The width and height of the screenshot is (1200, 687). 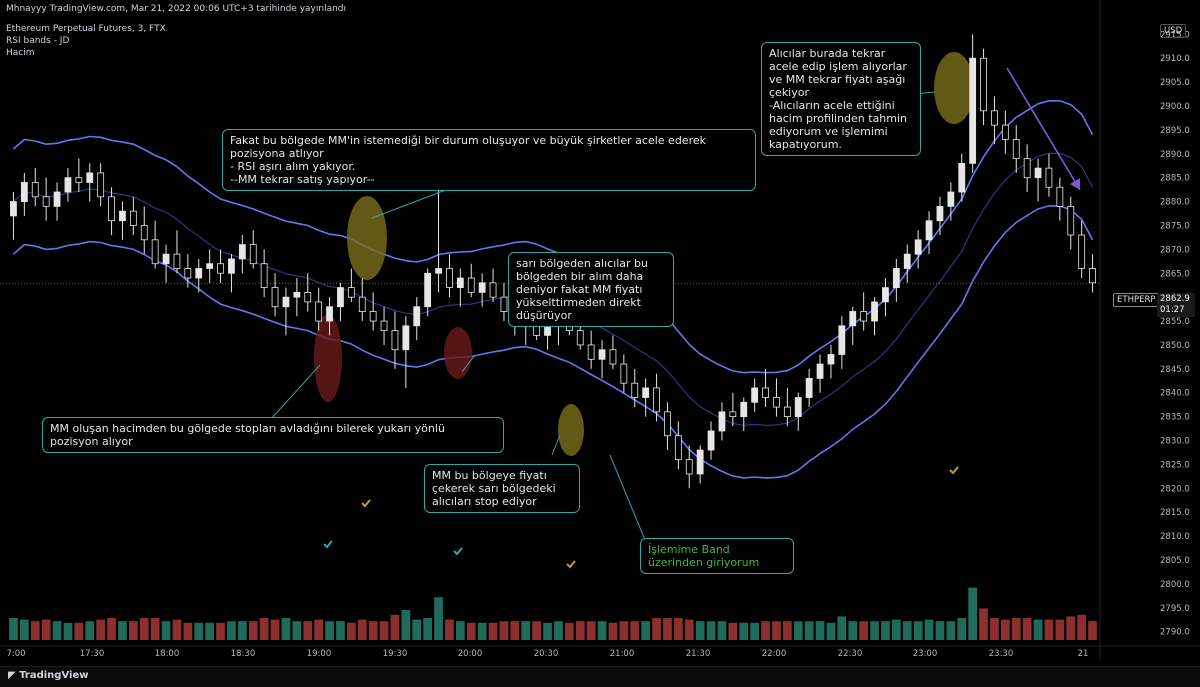 I want to click on price-tick-label: 2870.0, so click(x=1175, y=250).